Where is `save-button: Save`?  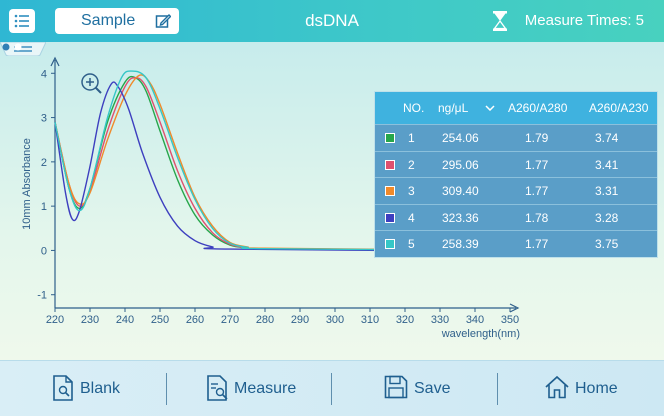 save-button: Save is located at coordinates (432, 388).